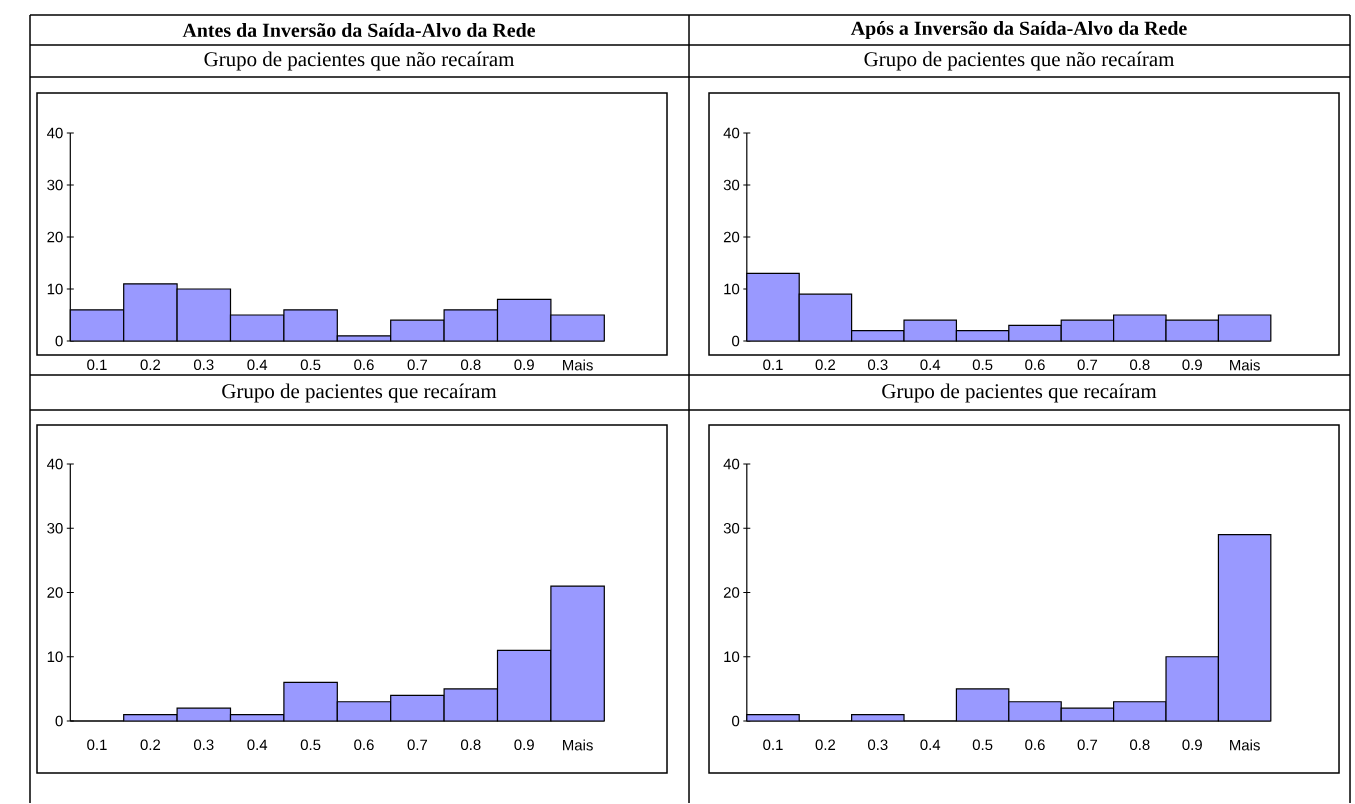  I want to click on chart-title: Após a Inversão da Saída-Alvo da Rede, so click(1018, 30).